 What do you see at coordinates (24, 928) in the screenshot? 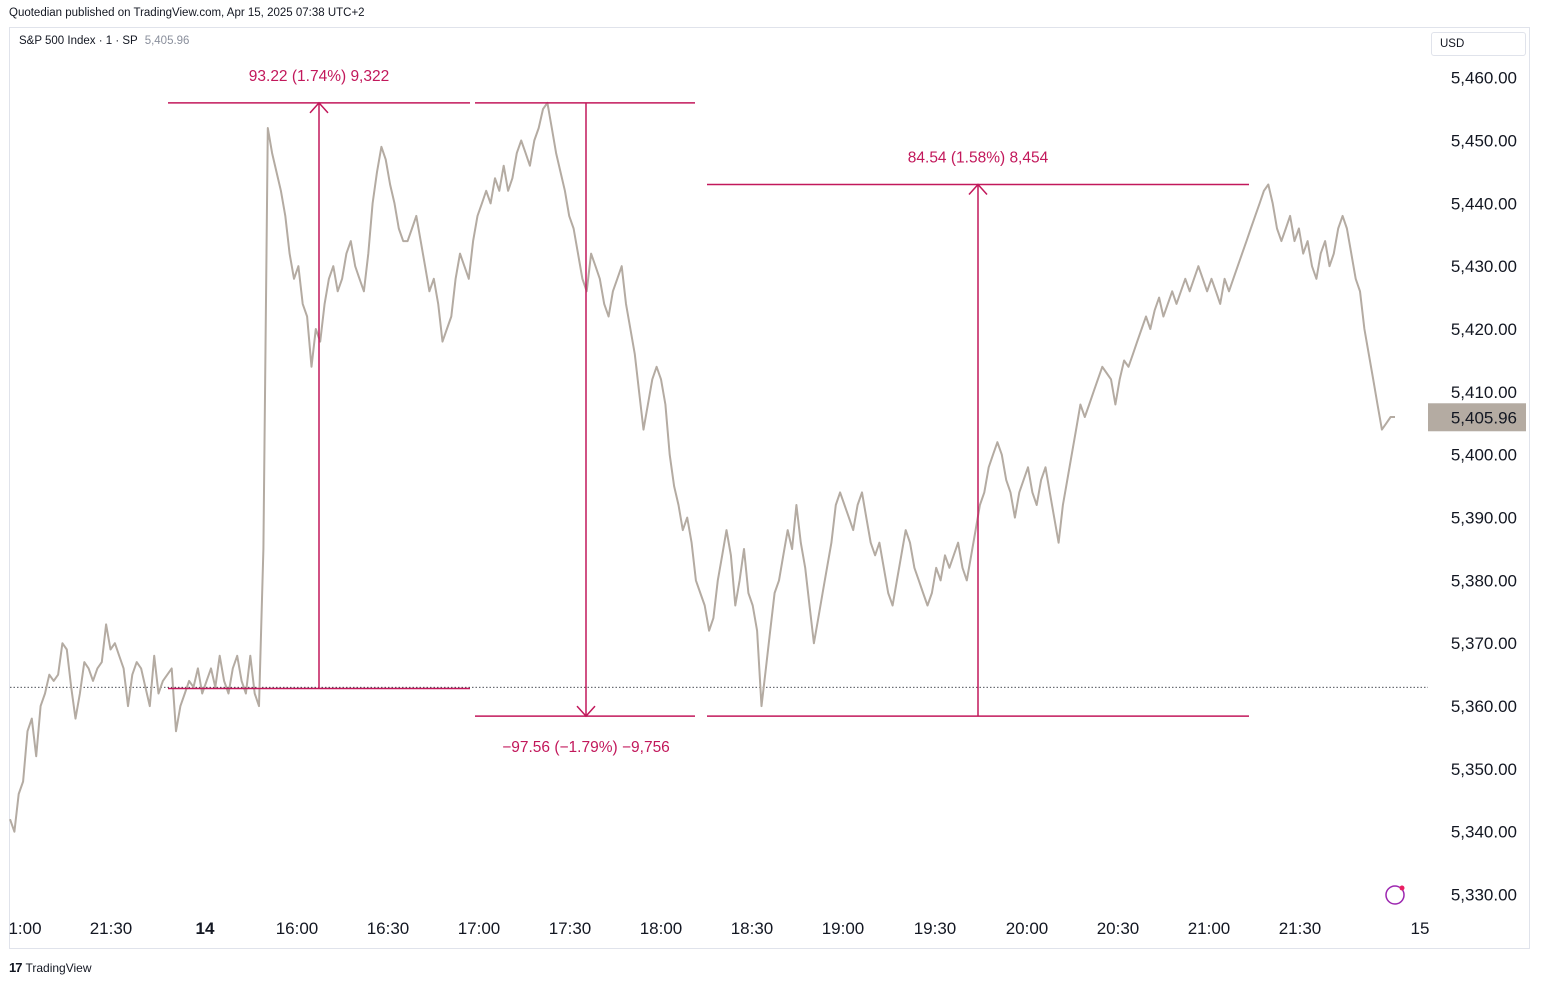
I see `x-tick-label: 1:00` at bounding box center [24, 928].